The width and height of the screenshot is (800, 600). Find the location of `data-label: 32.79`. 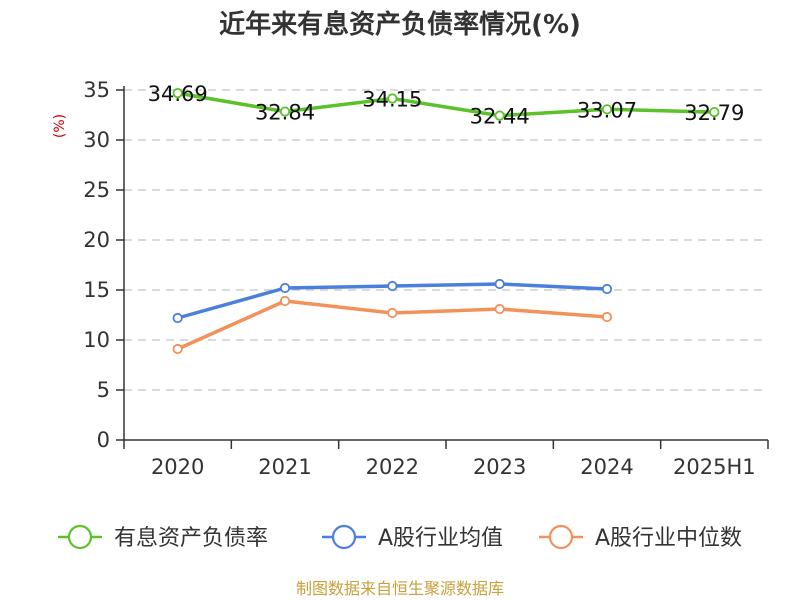

data-label: 32.79 is located at coordinates (714, 113).